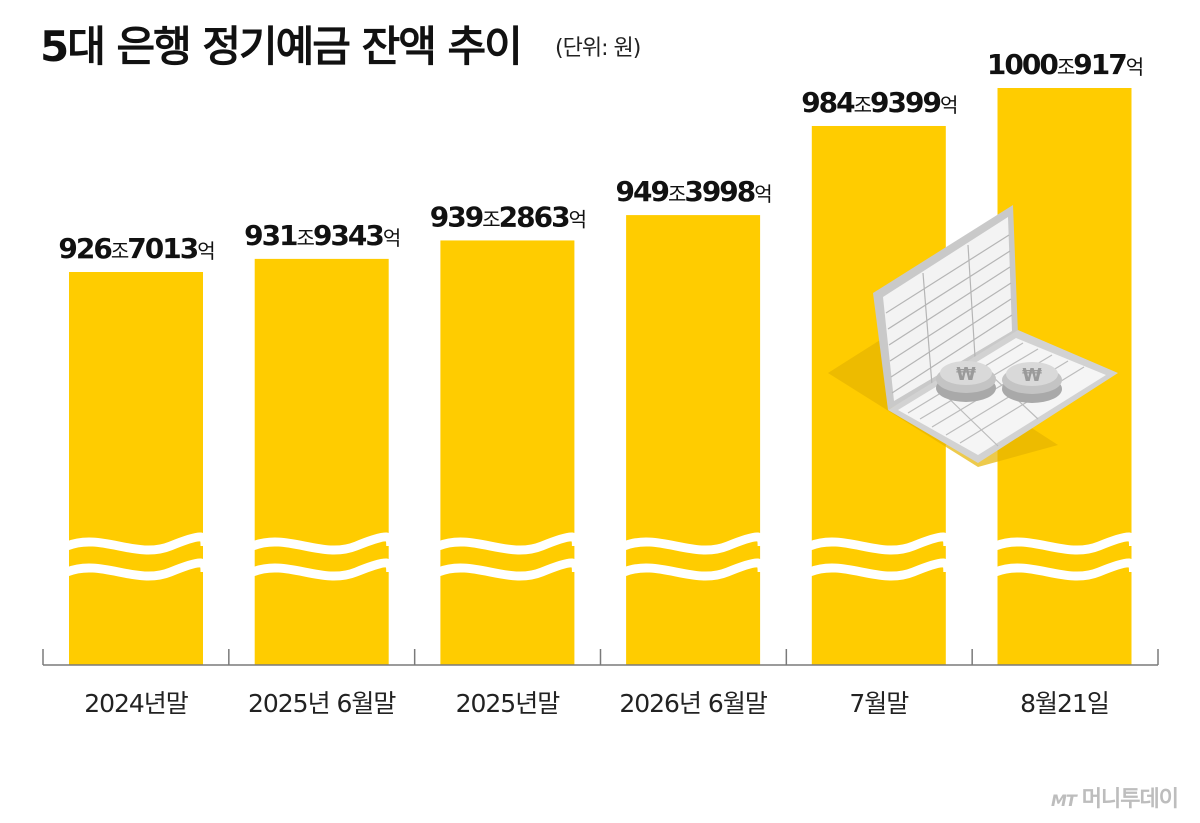 This screenshot has width=1200, height=823. What do you see at coordinates (321, 235) in the screenshot?
I see `data-label: 931조9343억` at bounding box center [321, 235].